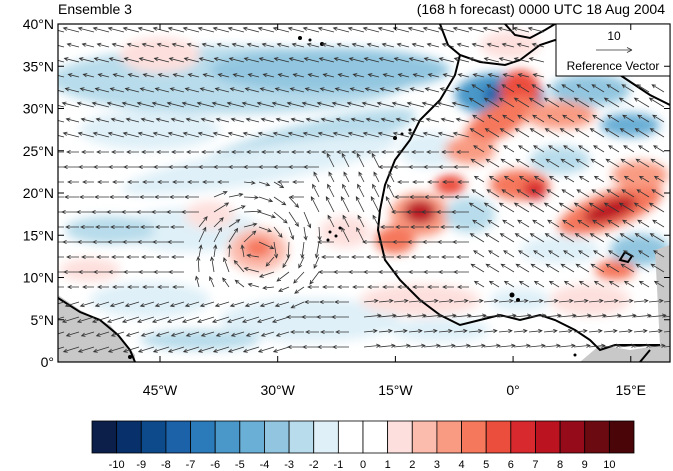  What do you see at coordinates (38, 235) in the screenshot?
I see `lat-tick-label: 15°N` at bounding box center [38, 235].